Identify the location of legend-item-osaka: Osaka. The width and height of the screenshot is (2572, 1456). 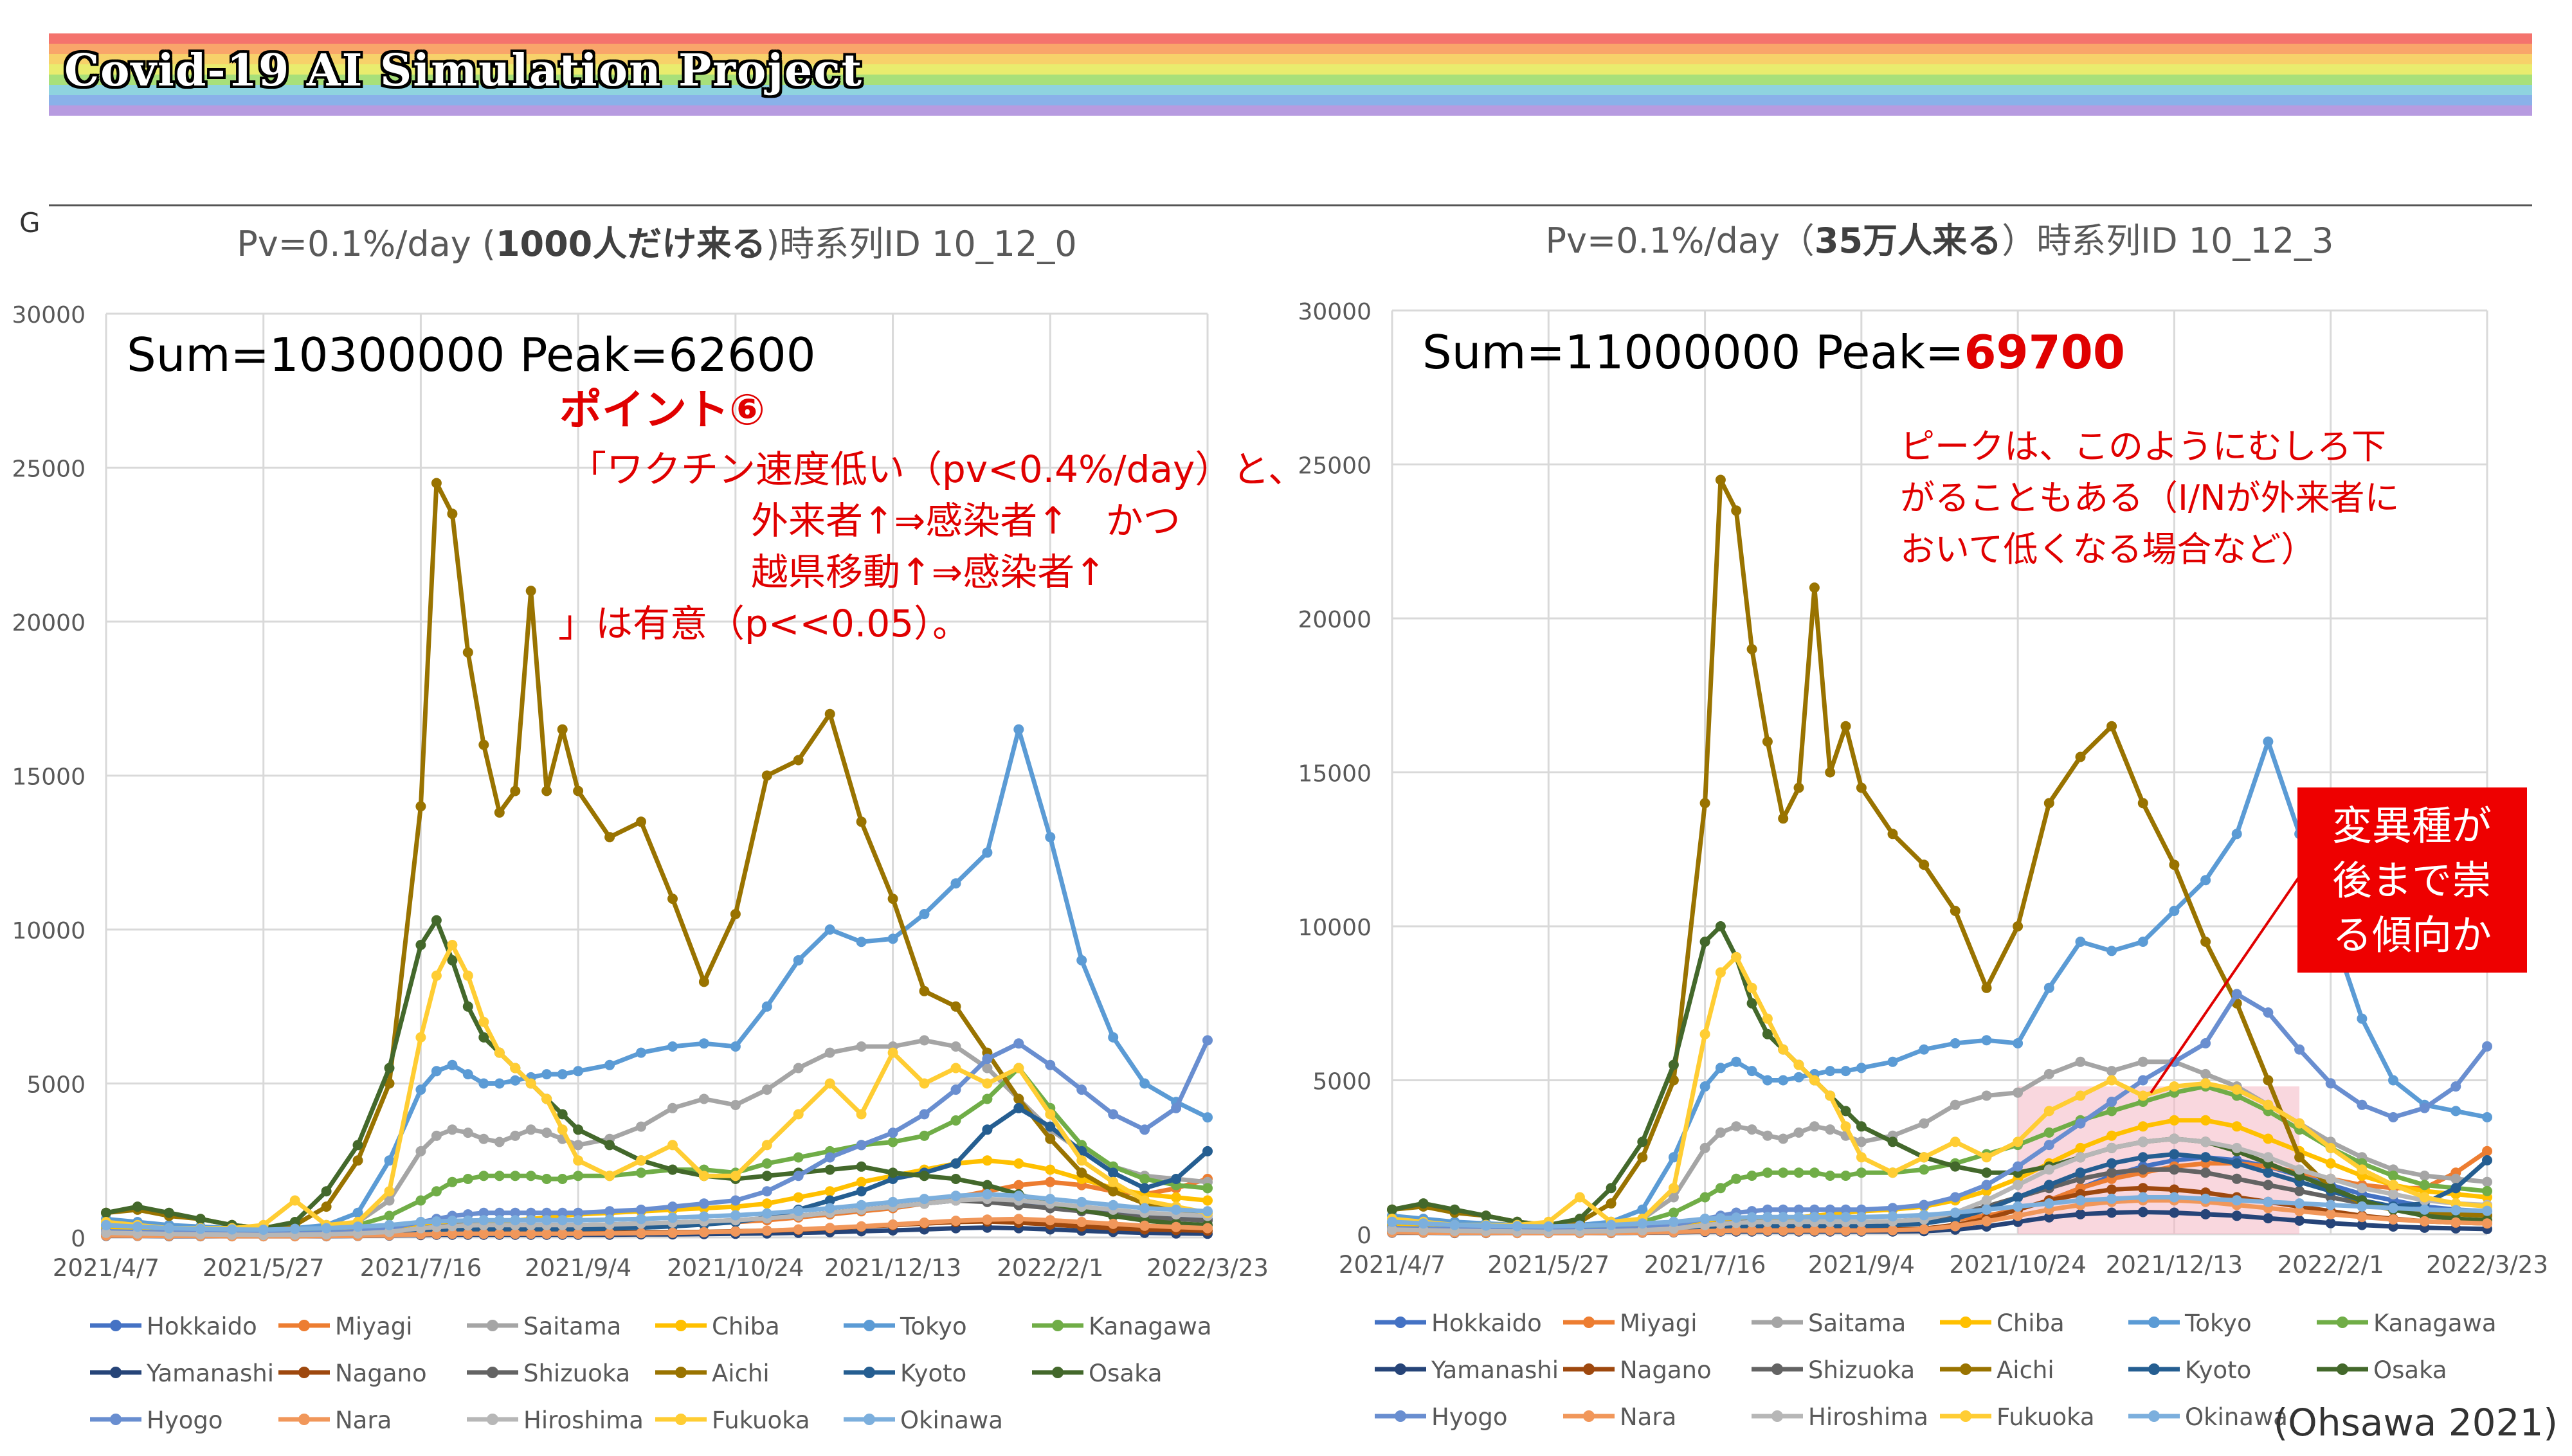
(1097, 1373).